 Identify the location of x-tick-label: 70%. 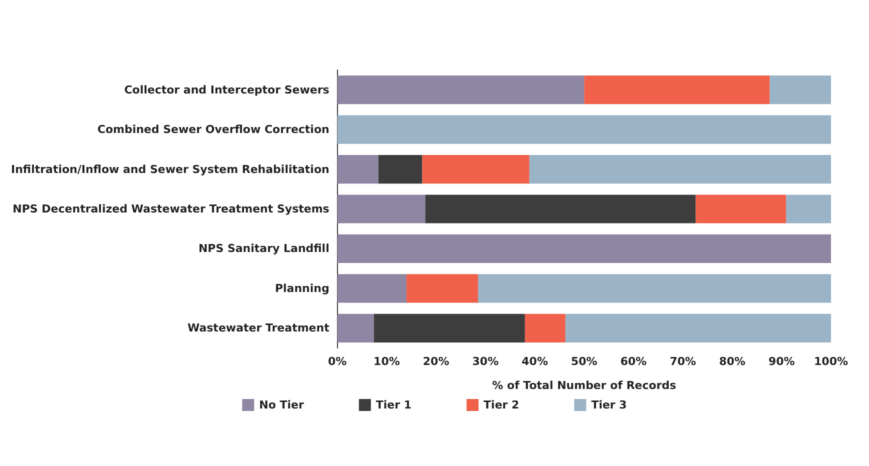
(683, 361).